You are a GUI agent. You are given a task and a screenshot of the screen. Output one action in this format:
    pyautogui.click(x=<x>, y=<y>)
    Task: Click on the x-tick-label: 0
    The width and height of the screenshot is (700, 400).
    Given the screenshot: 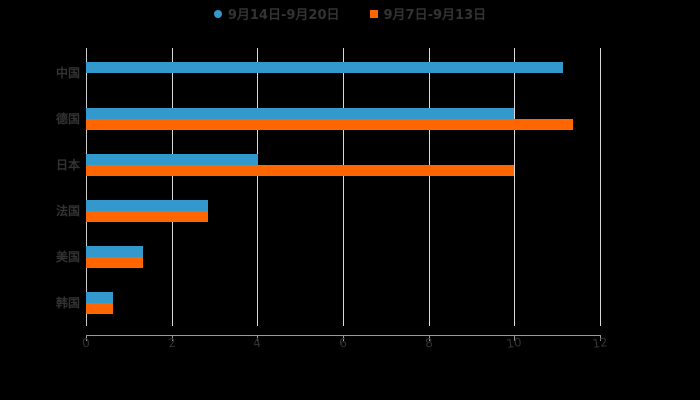 What is the action you would take?
    pyautogui.click(x=86, y=343)
    